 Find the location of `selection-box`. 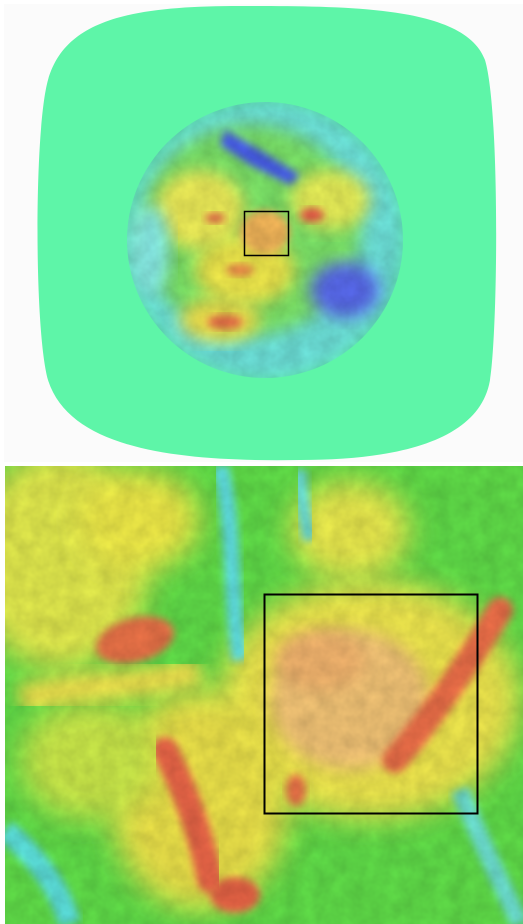

selection-box is located at coordinates (266, 233).